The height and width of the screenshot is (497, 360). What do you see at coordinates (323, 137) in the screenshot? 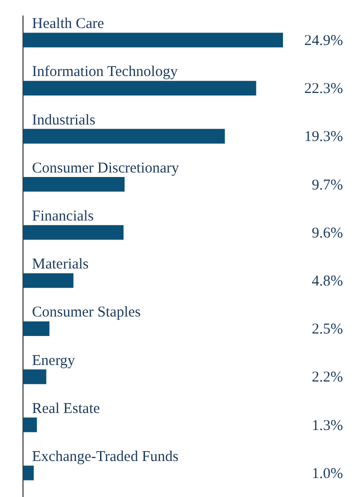
I see `data-label: 19.3%` at bounding box center [323, 137].